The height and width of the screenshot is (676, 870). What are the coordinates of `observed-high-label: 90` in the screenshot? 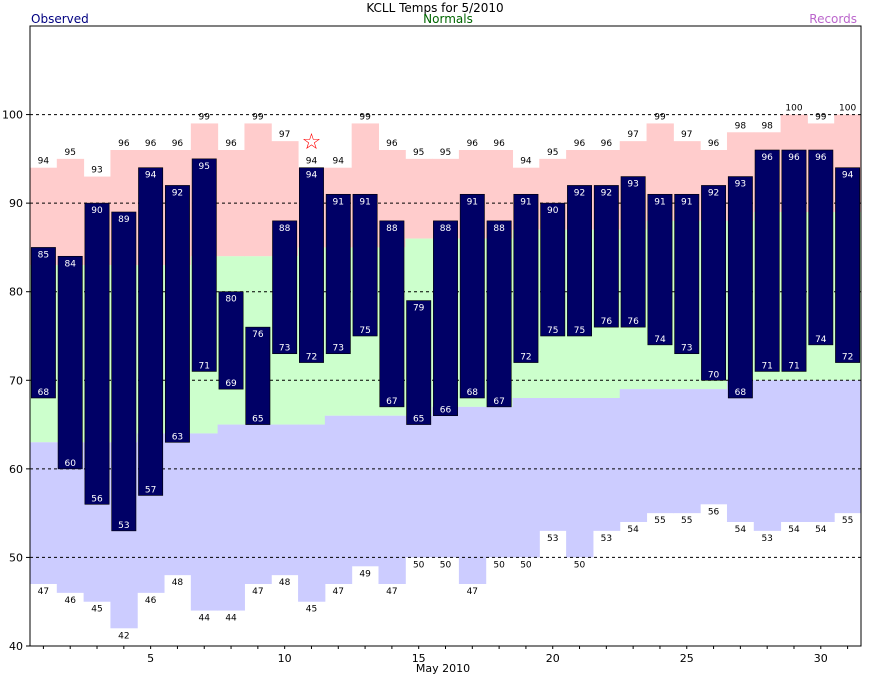 It's located at (553, 211).